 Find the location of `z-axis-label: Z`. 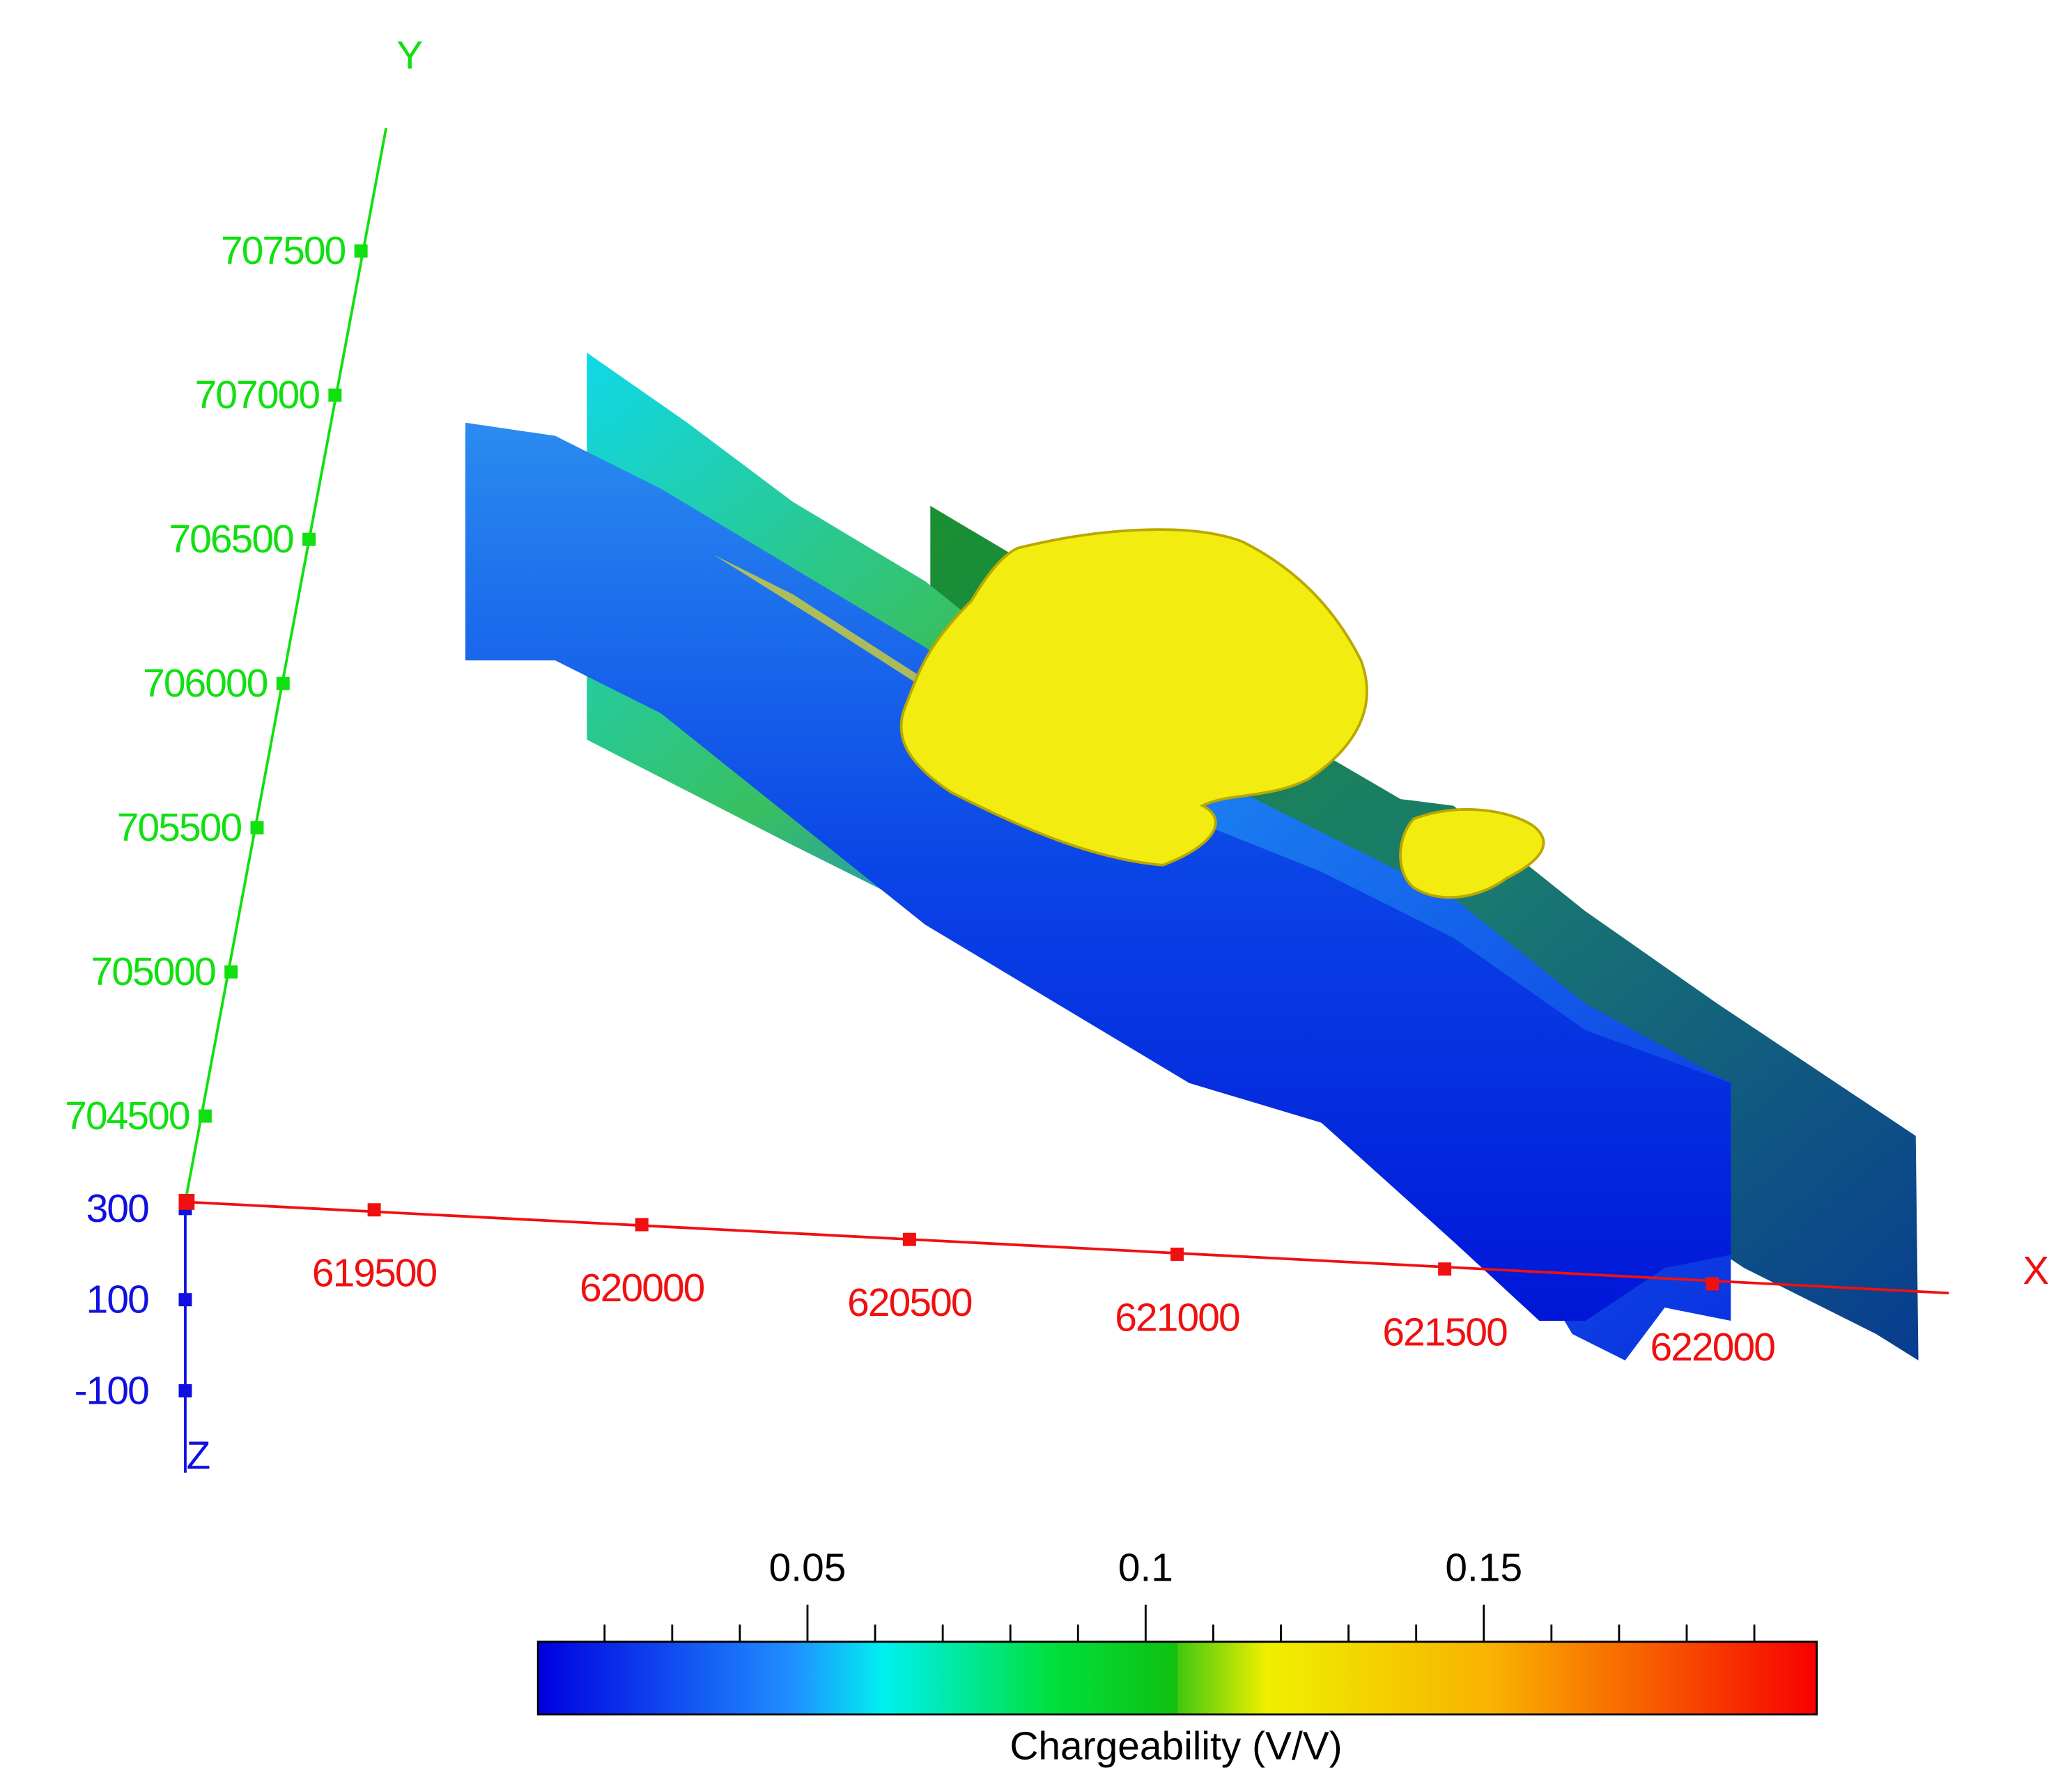

z-axis-label: Z is located at coordinates (199, 1456).